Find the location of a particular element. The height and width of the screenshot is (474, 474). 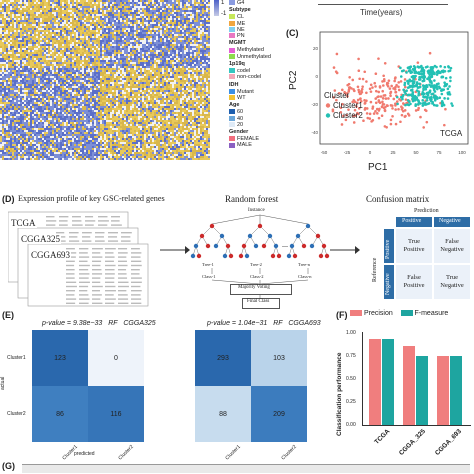

legend-item: CL is located at coordinates (259, 17).